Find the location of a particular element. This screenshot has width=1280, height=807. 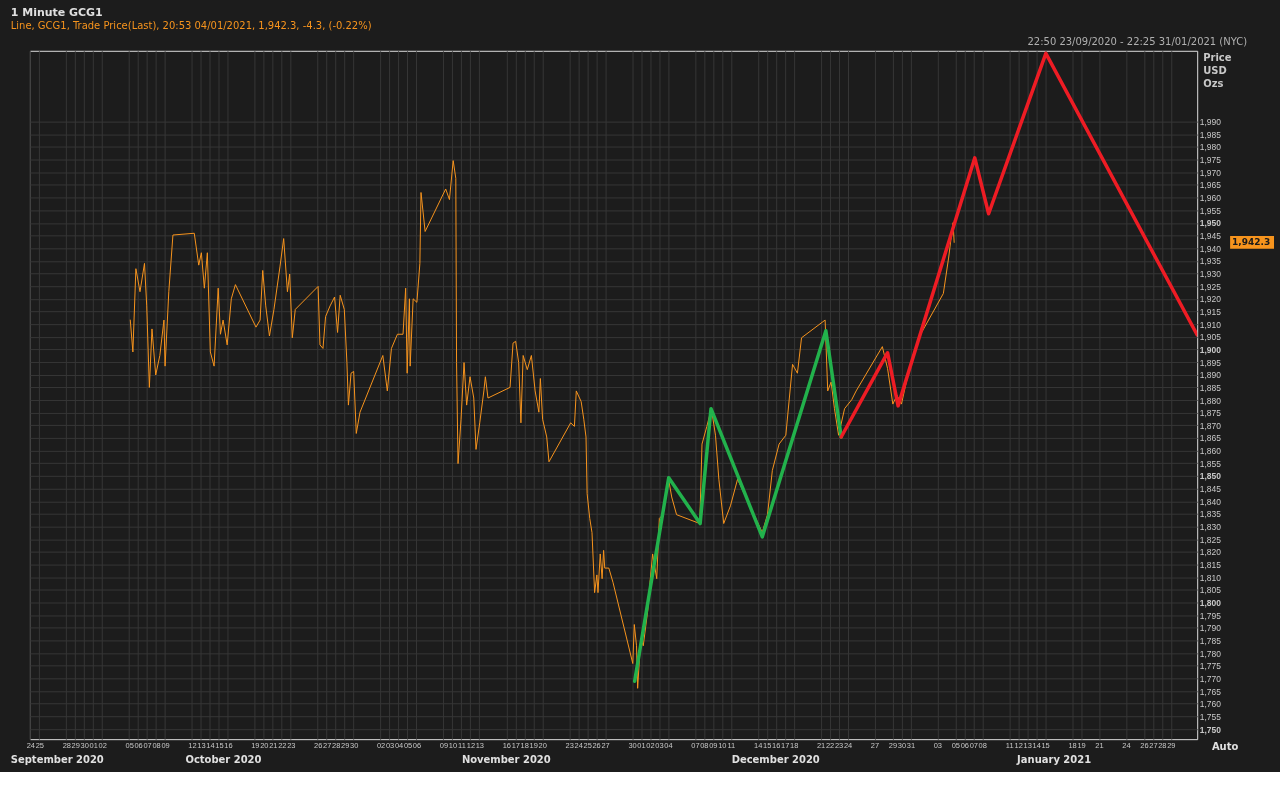

y-tick-label: 1,955 is located at coordinates (1210, 210).